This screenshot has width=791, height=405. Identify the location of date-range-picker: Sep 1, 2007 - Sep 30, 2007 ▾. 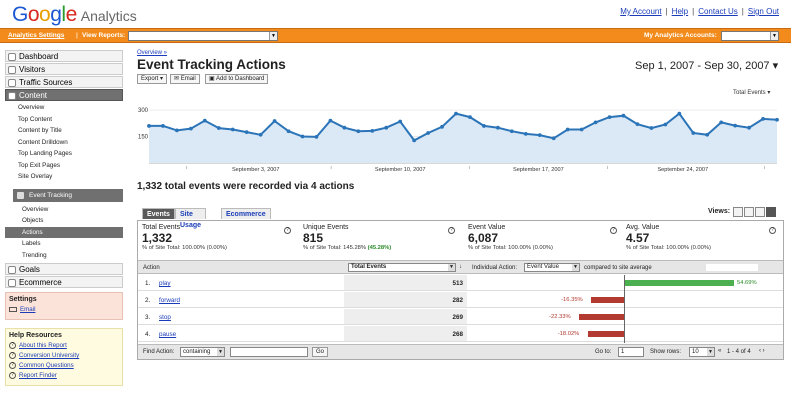
(707, 66).